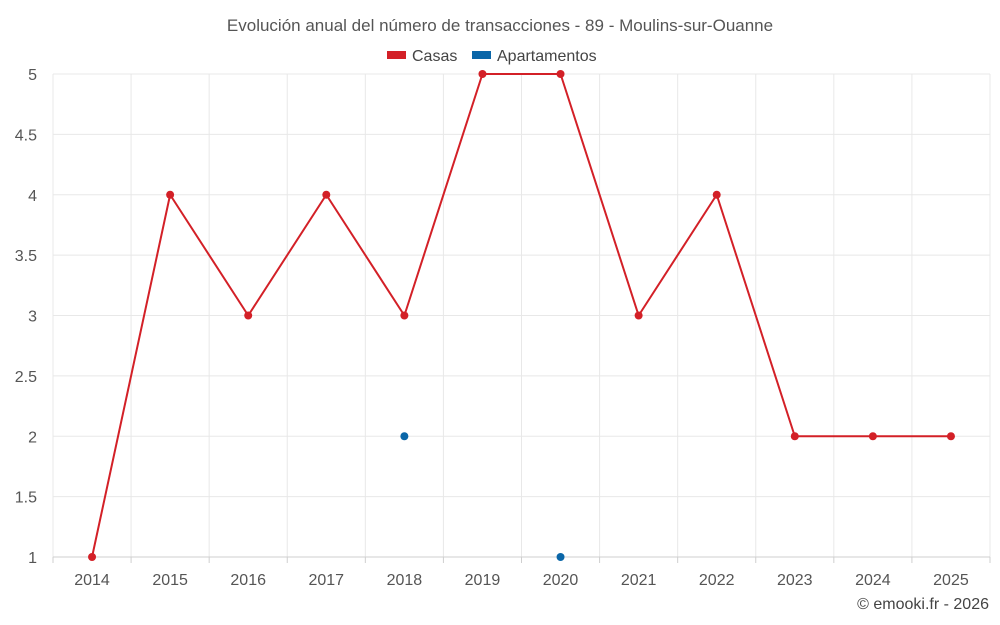 This screenshot has width=1000, height=625. What do you see at coordinates (92, 580) in the screenshot?
I see `x-tick-label: 2014` at bounding box center [92, 580].